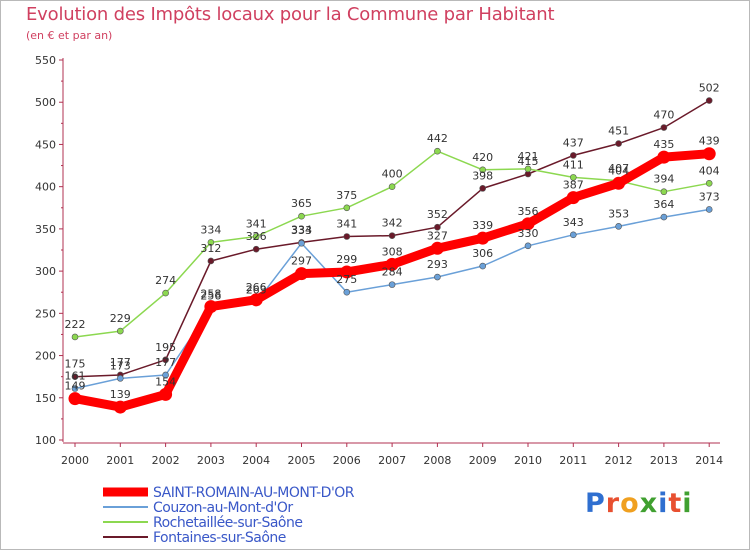 The height and width of the screenshot is (550, 750). I want to click on logo-letter: r, so click(613, 503).